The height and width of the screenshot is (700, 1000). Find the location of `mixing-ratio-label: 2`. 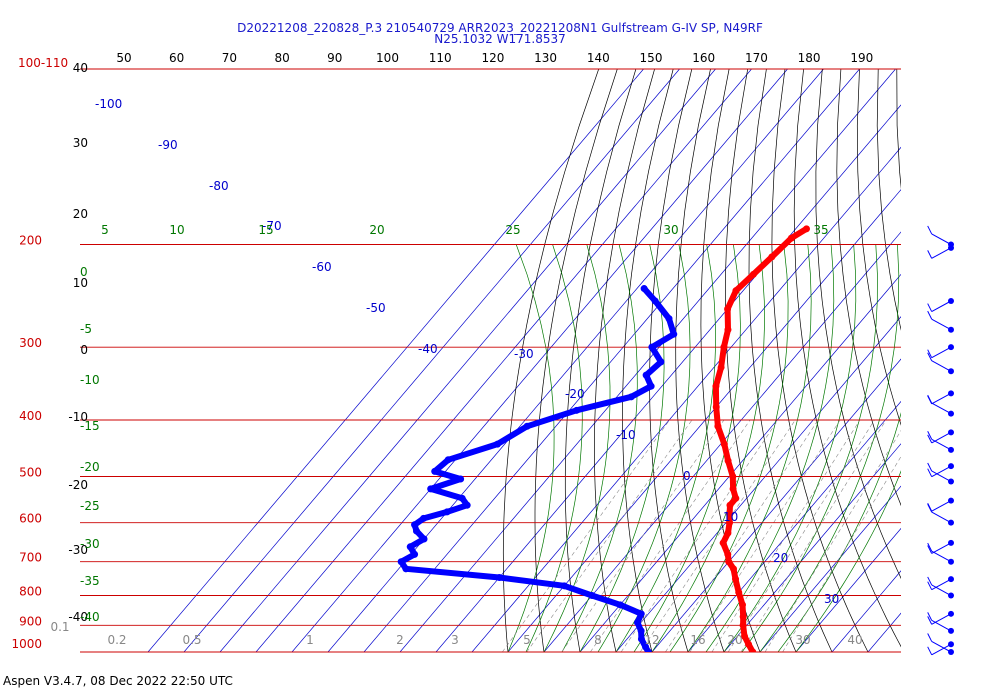

mixing-ratio-label: 2 is located at coordinates (400, 640).